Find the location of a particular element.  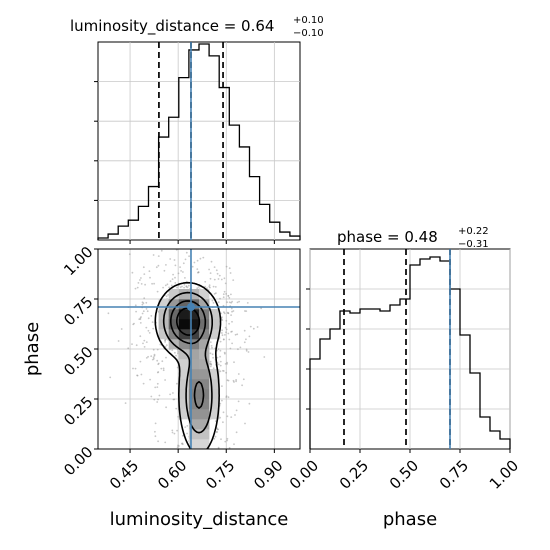

density-x-tick-label: 0.90 is located at coordinates (268, 475).